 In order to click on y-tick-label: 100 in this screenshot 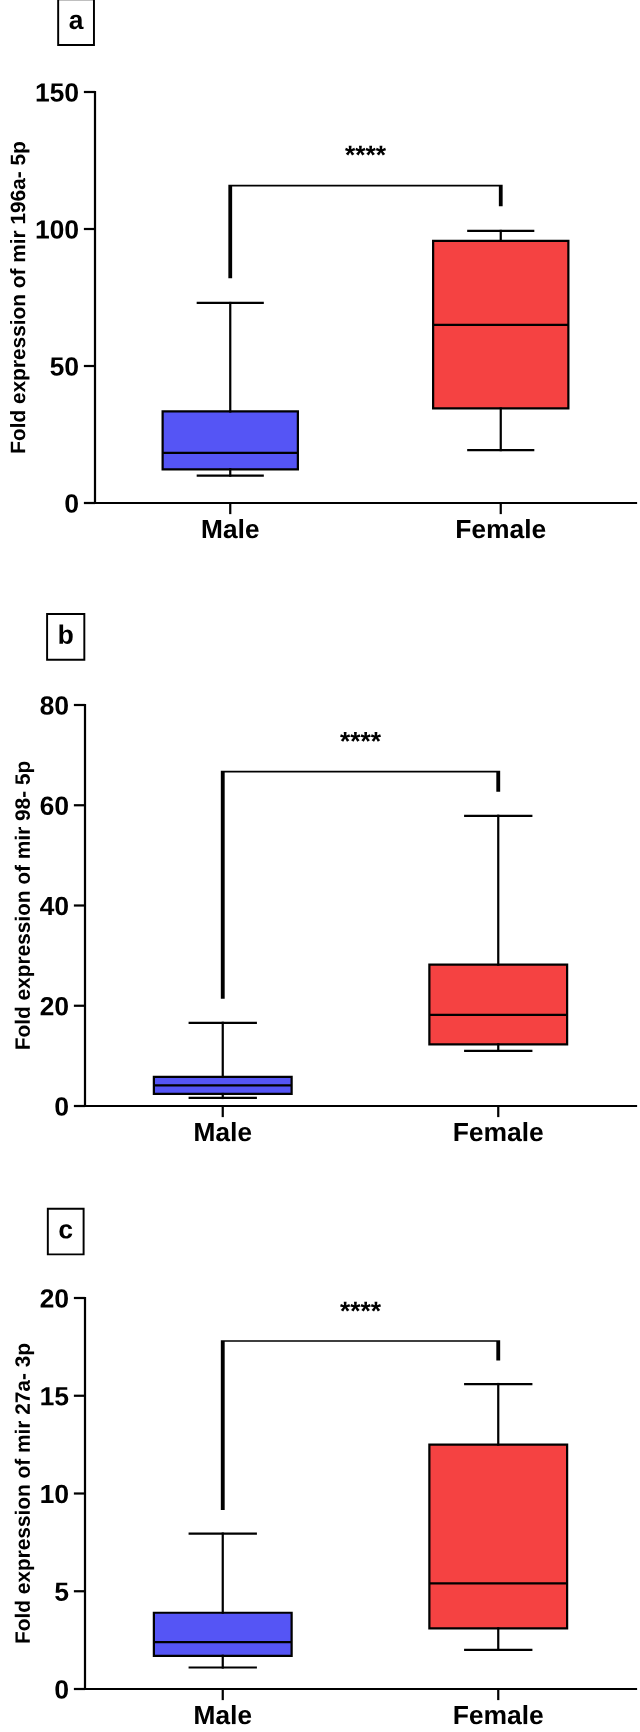, I will do `click(57, 229)`.